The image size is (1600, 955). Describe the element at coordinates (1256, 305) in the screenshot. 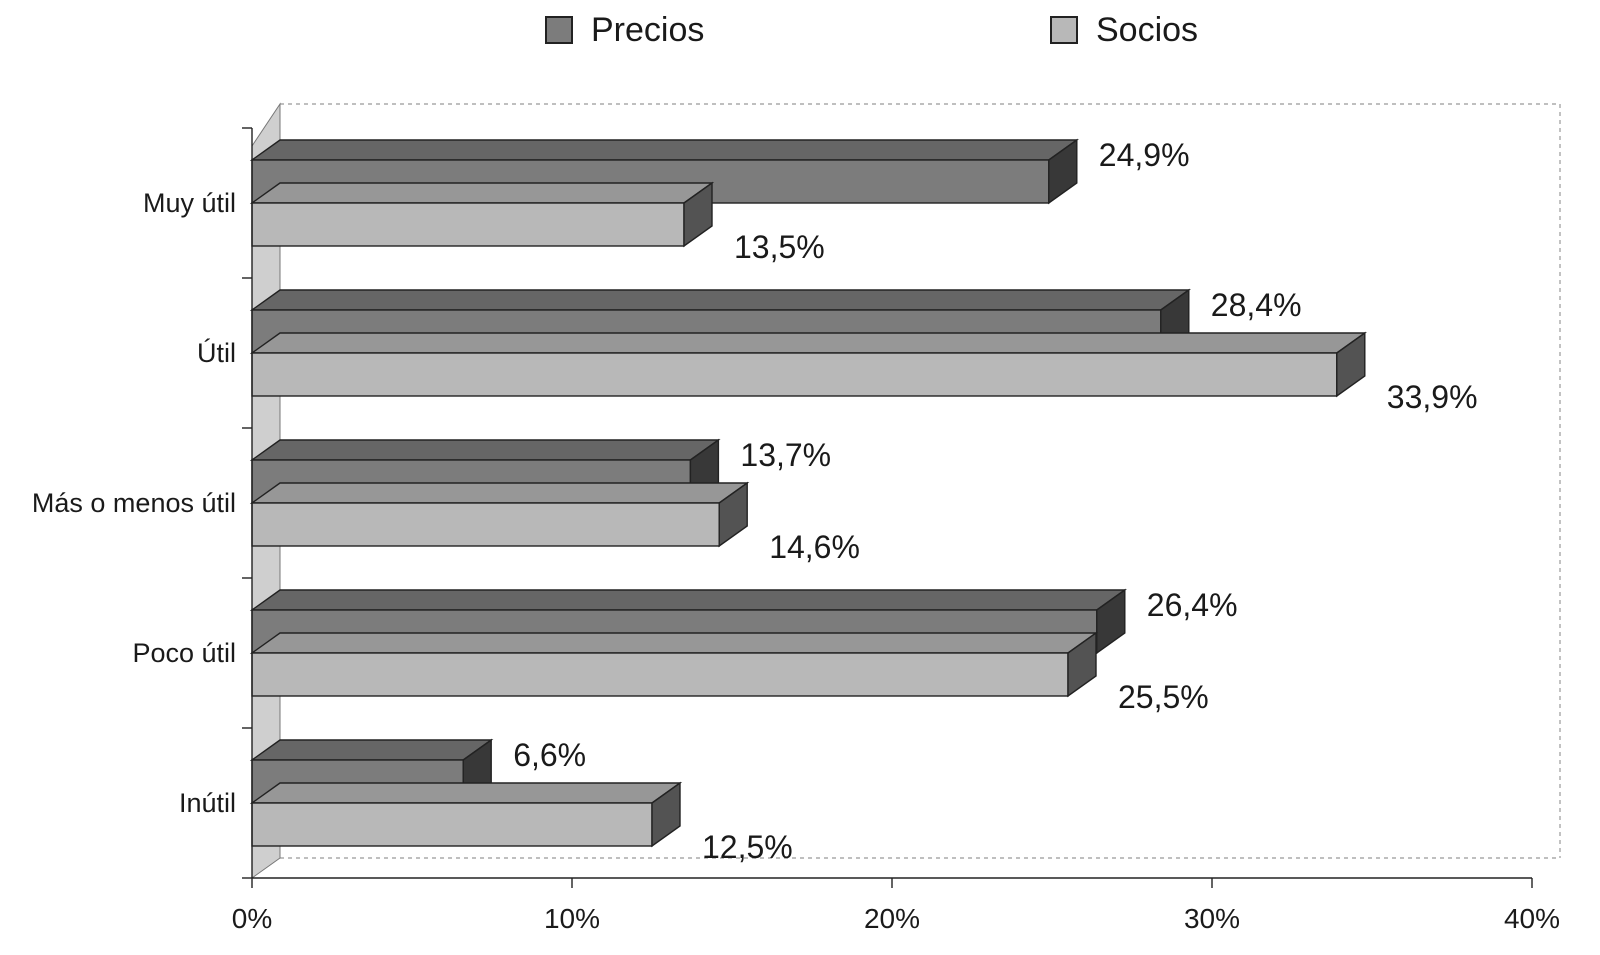

I see `data-label-precios-2: 28,4%` at that location.